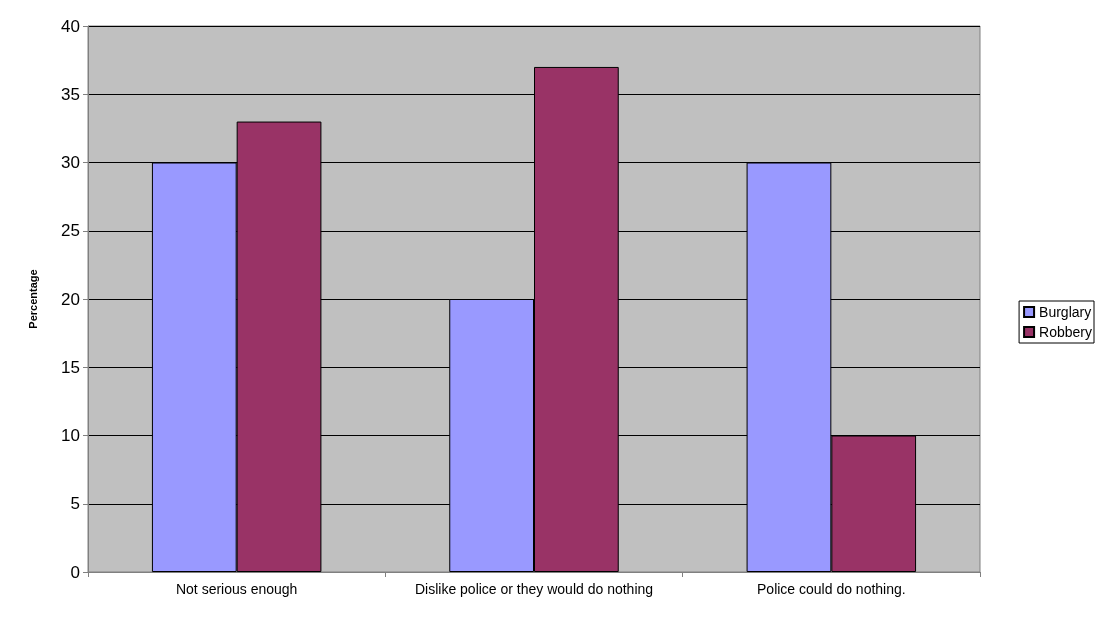 This screenshot has height=644, width=1104. What do you see at coordinates (831, 589) in the screenshot?
I see `x-tick-label: Police could do nothing.` at bounding box center [831, 589].